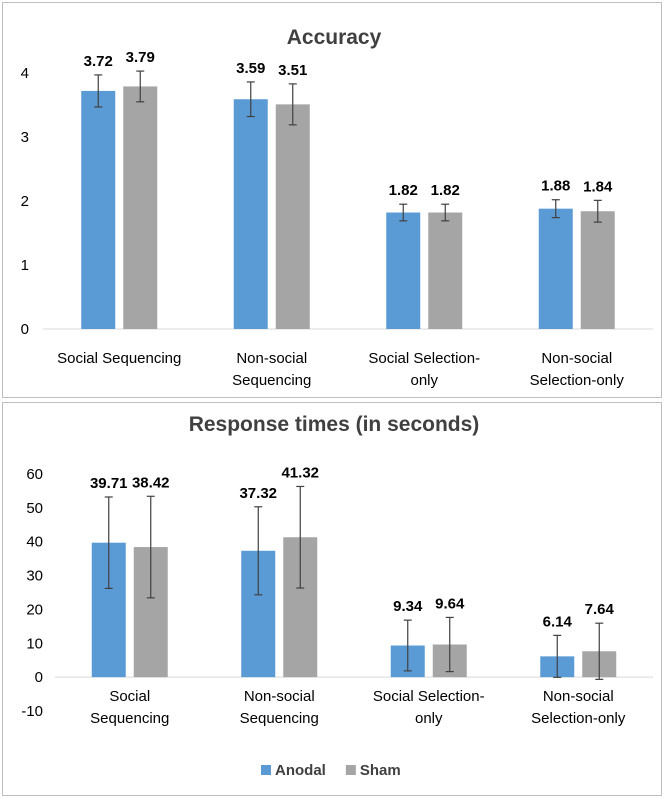 This screenshot has width=666, height=799. I want to click on data-label: 9.64, so click(450, 603).